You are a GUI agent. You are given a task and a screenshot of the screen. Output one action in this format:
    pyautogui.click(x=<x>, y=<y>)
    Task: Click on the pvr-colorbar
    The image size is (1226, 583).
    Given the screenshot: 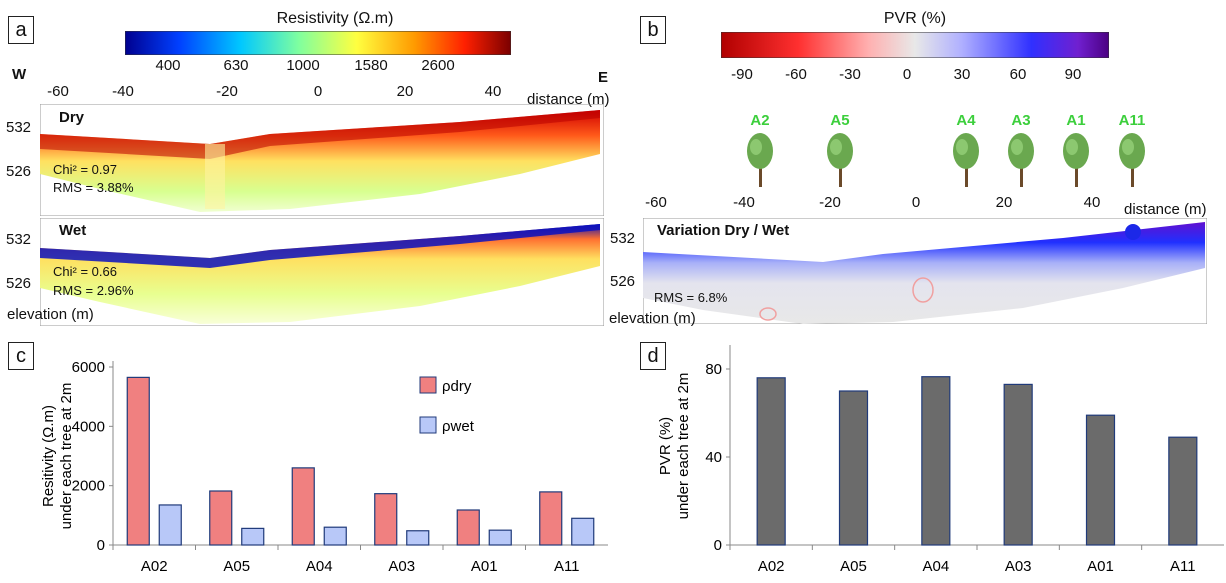 What is the action you would take?
    pyautogui.click(x=915, y=45)
    